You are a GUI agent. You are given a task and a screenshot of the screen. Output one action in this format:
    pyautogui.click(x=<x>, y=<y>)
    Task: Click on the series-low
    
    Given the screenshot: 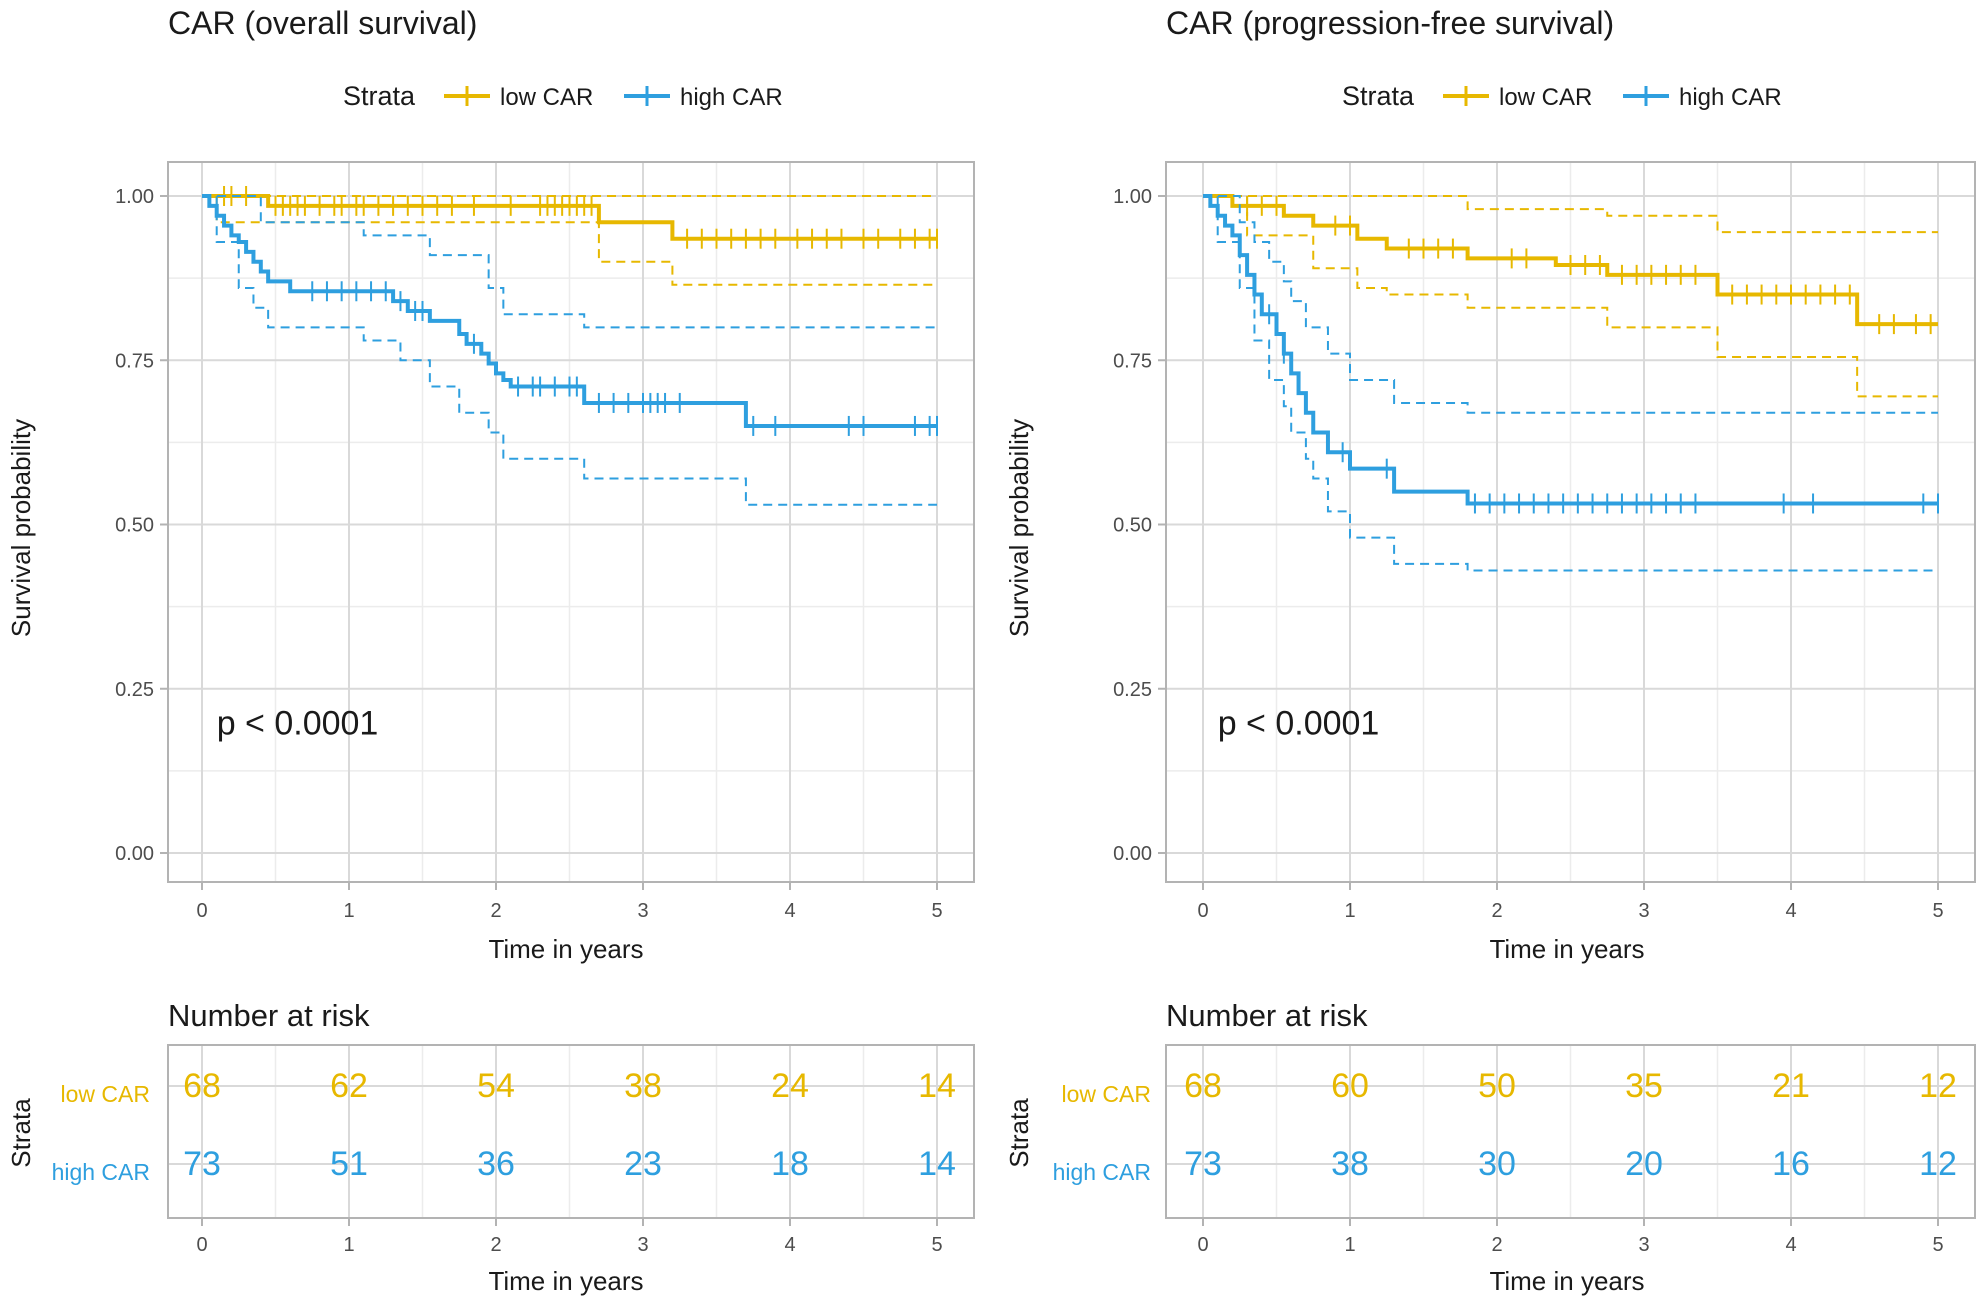 What is the action you would take?
    pyautogui.click(x=570, y=236)
    